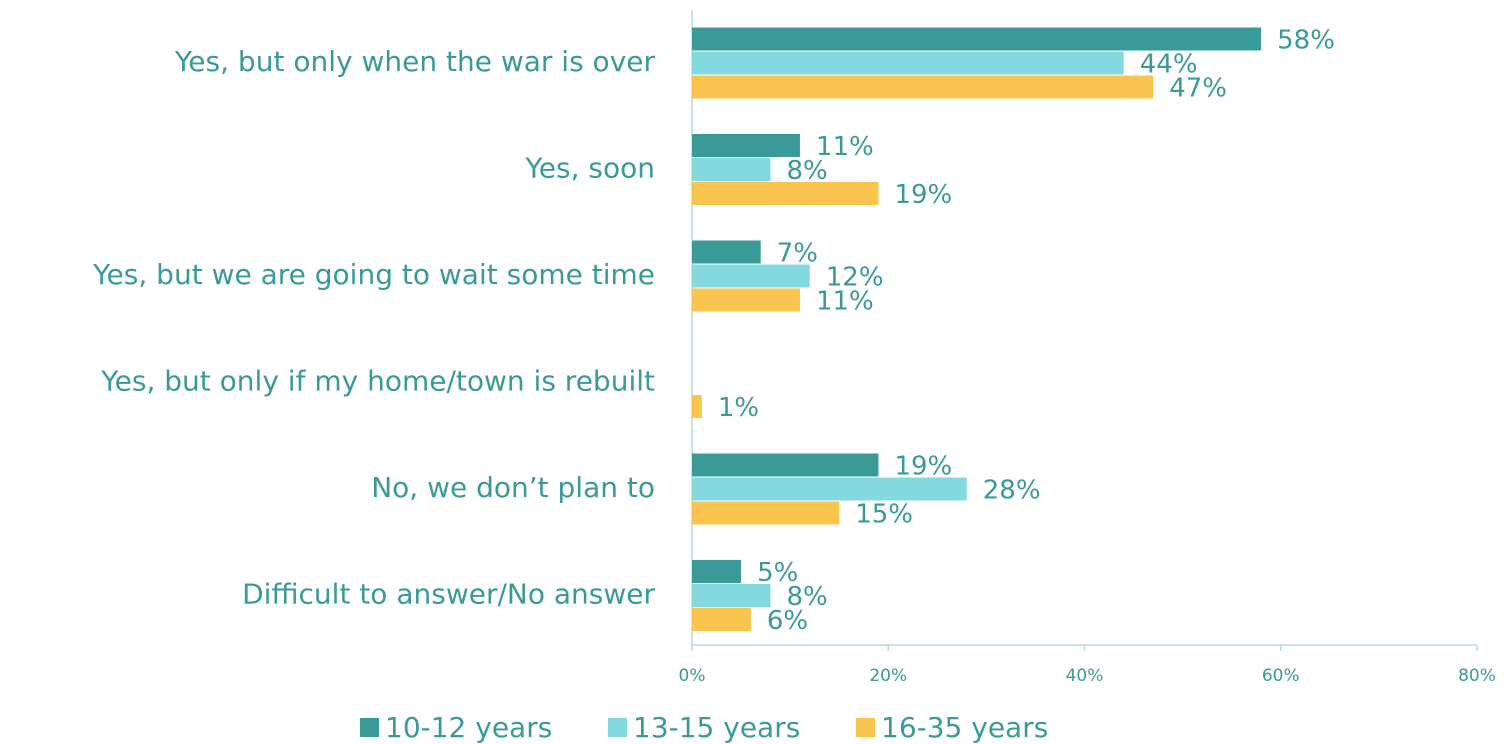 The height and width of the screenshot is (744, 1506). Describe the element at coordinates (884, 515) in the screenshot. I see `value-label: 15%` at that location.